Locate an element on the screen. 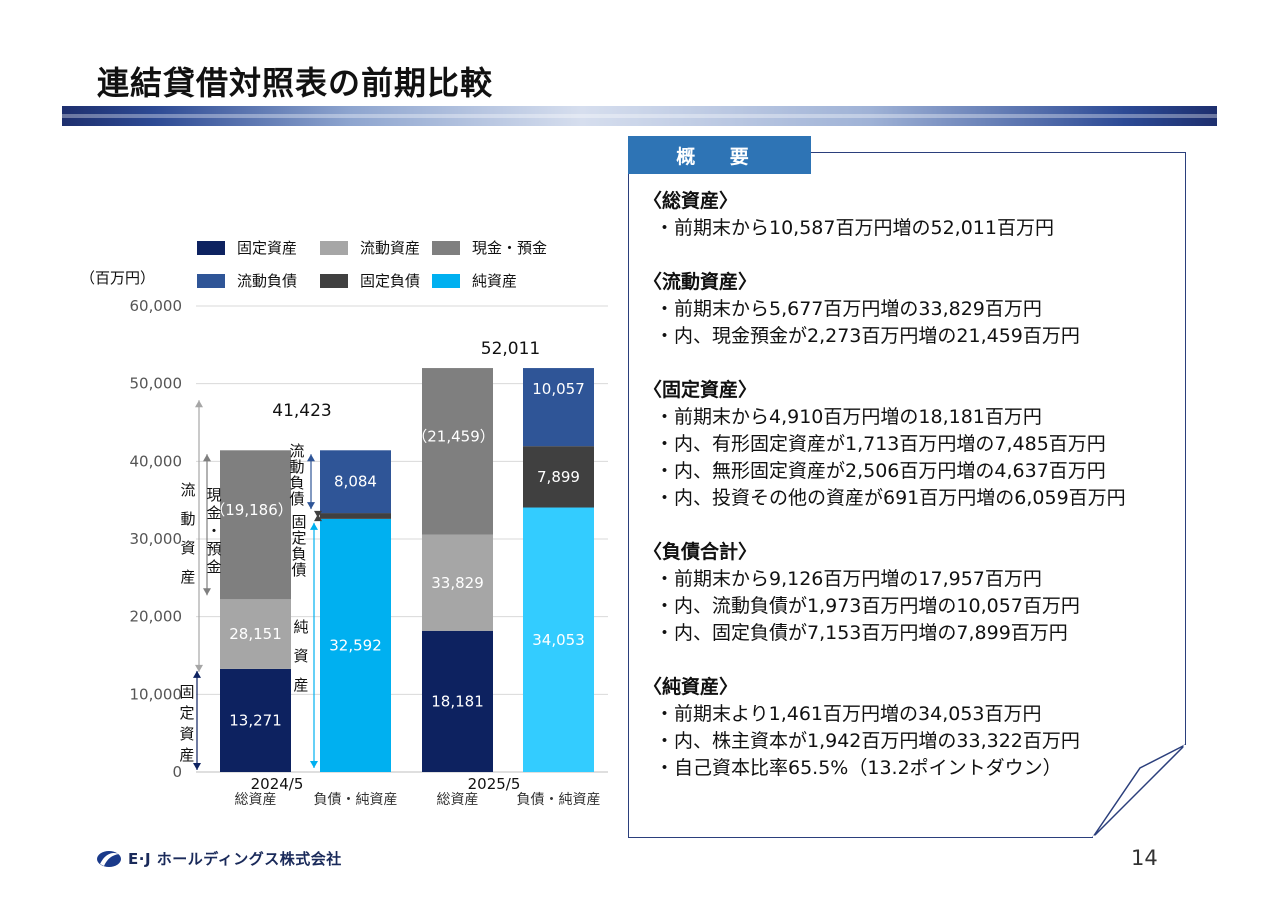 This screenshot has width=1280, height=904. y-tick-label: 40,000 is located at coordinates (156, 461).